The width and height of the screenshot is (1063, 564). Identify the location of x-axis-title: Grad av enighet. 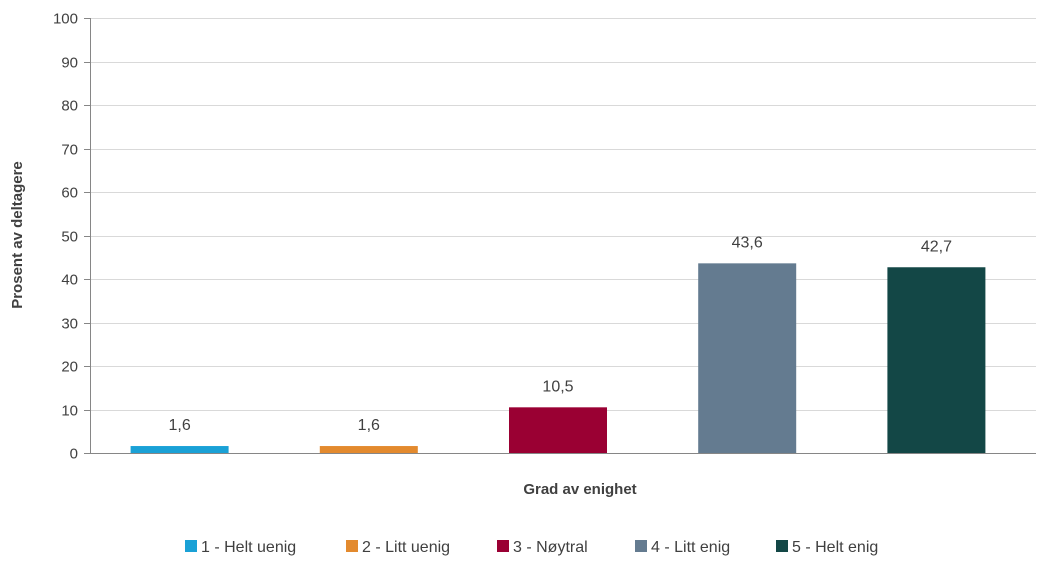
(579, 489).